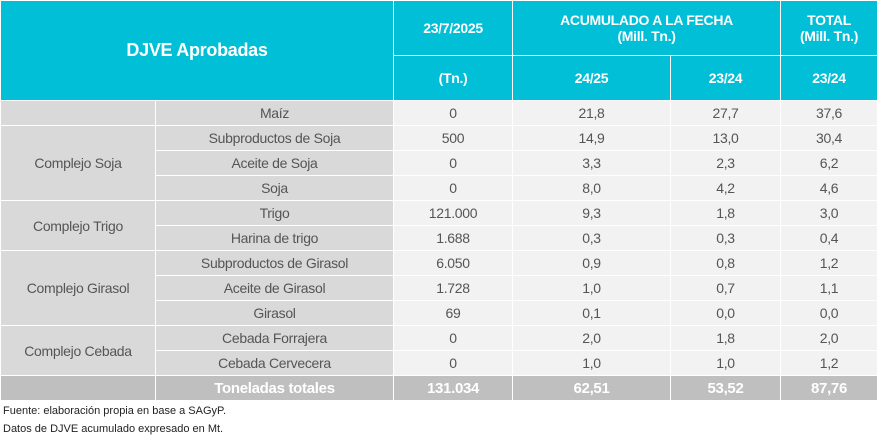 Image resolution: width=879 pixels, height=438 pixels. Describe the element at coordinates (592, 263) in the screenshot. I see `a2425-cell: 0,9` at that location.